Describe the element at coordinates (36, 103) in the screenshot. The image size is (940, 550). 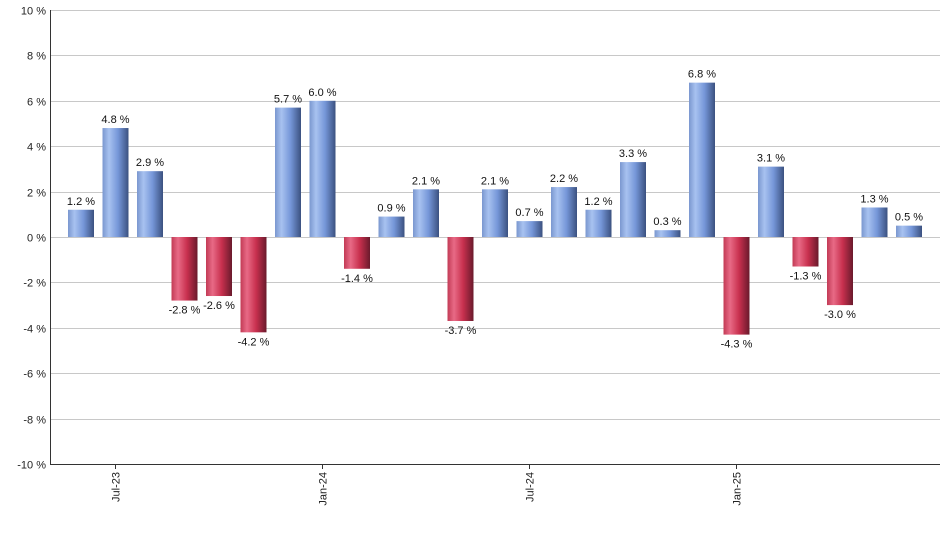
I see `y-tick-label: 6 %` at that location.